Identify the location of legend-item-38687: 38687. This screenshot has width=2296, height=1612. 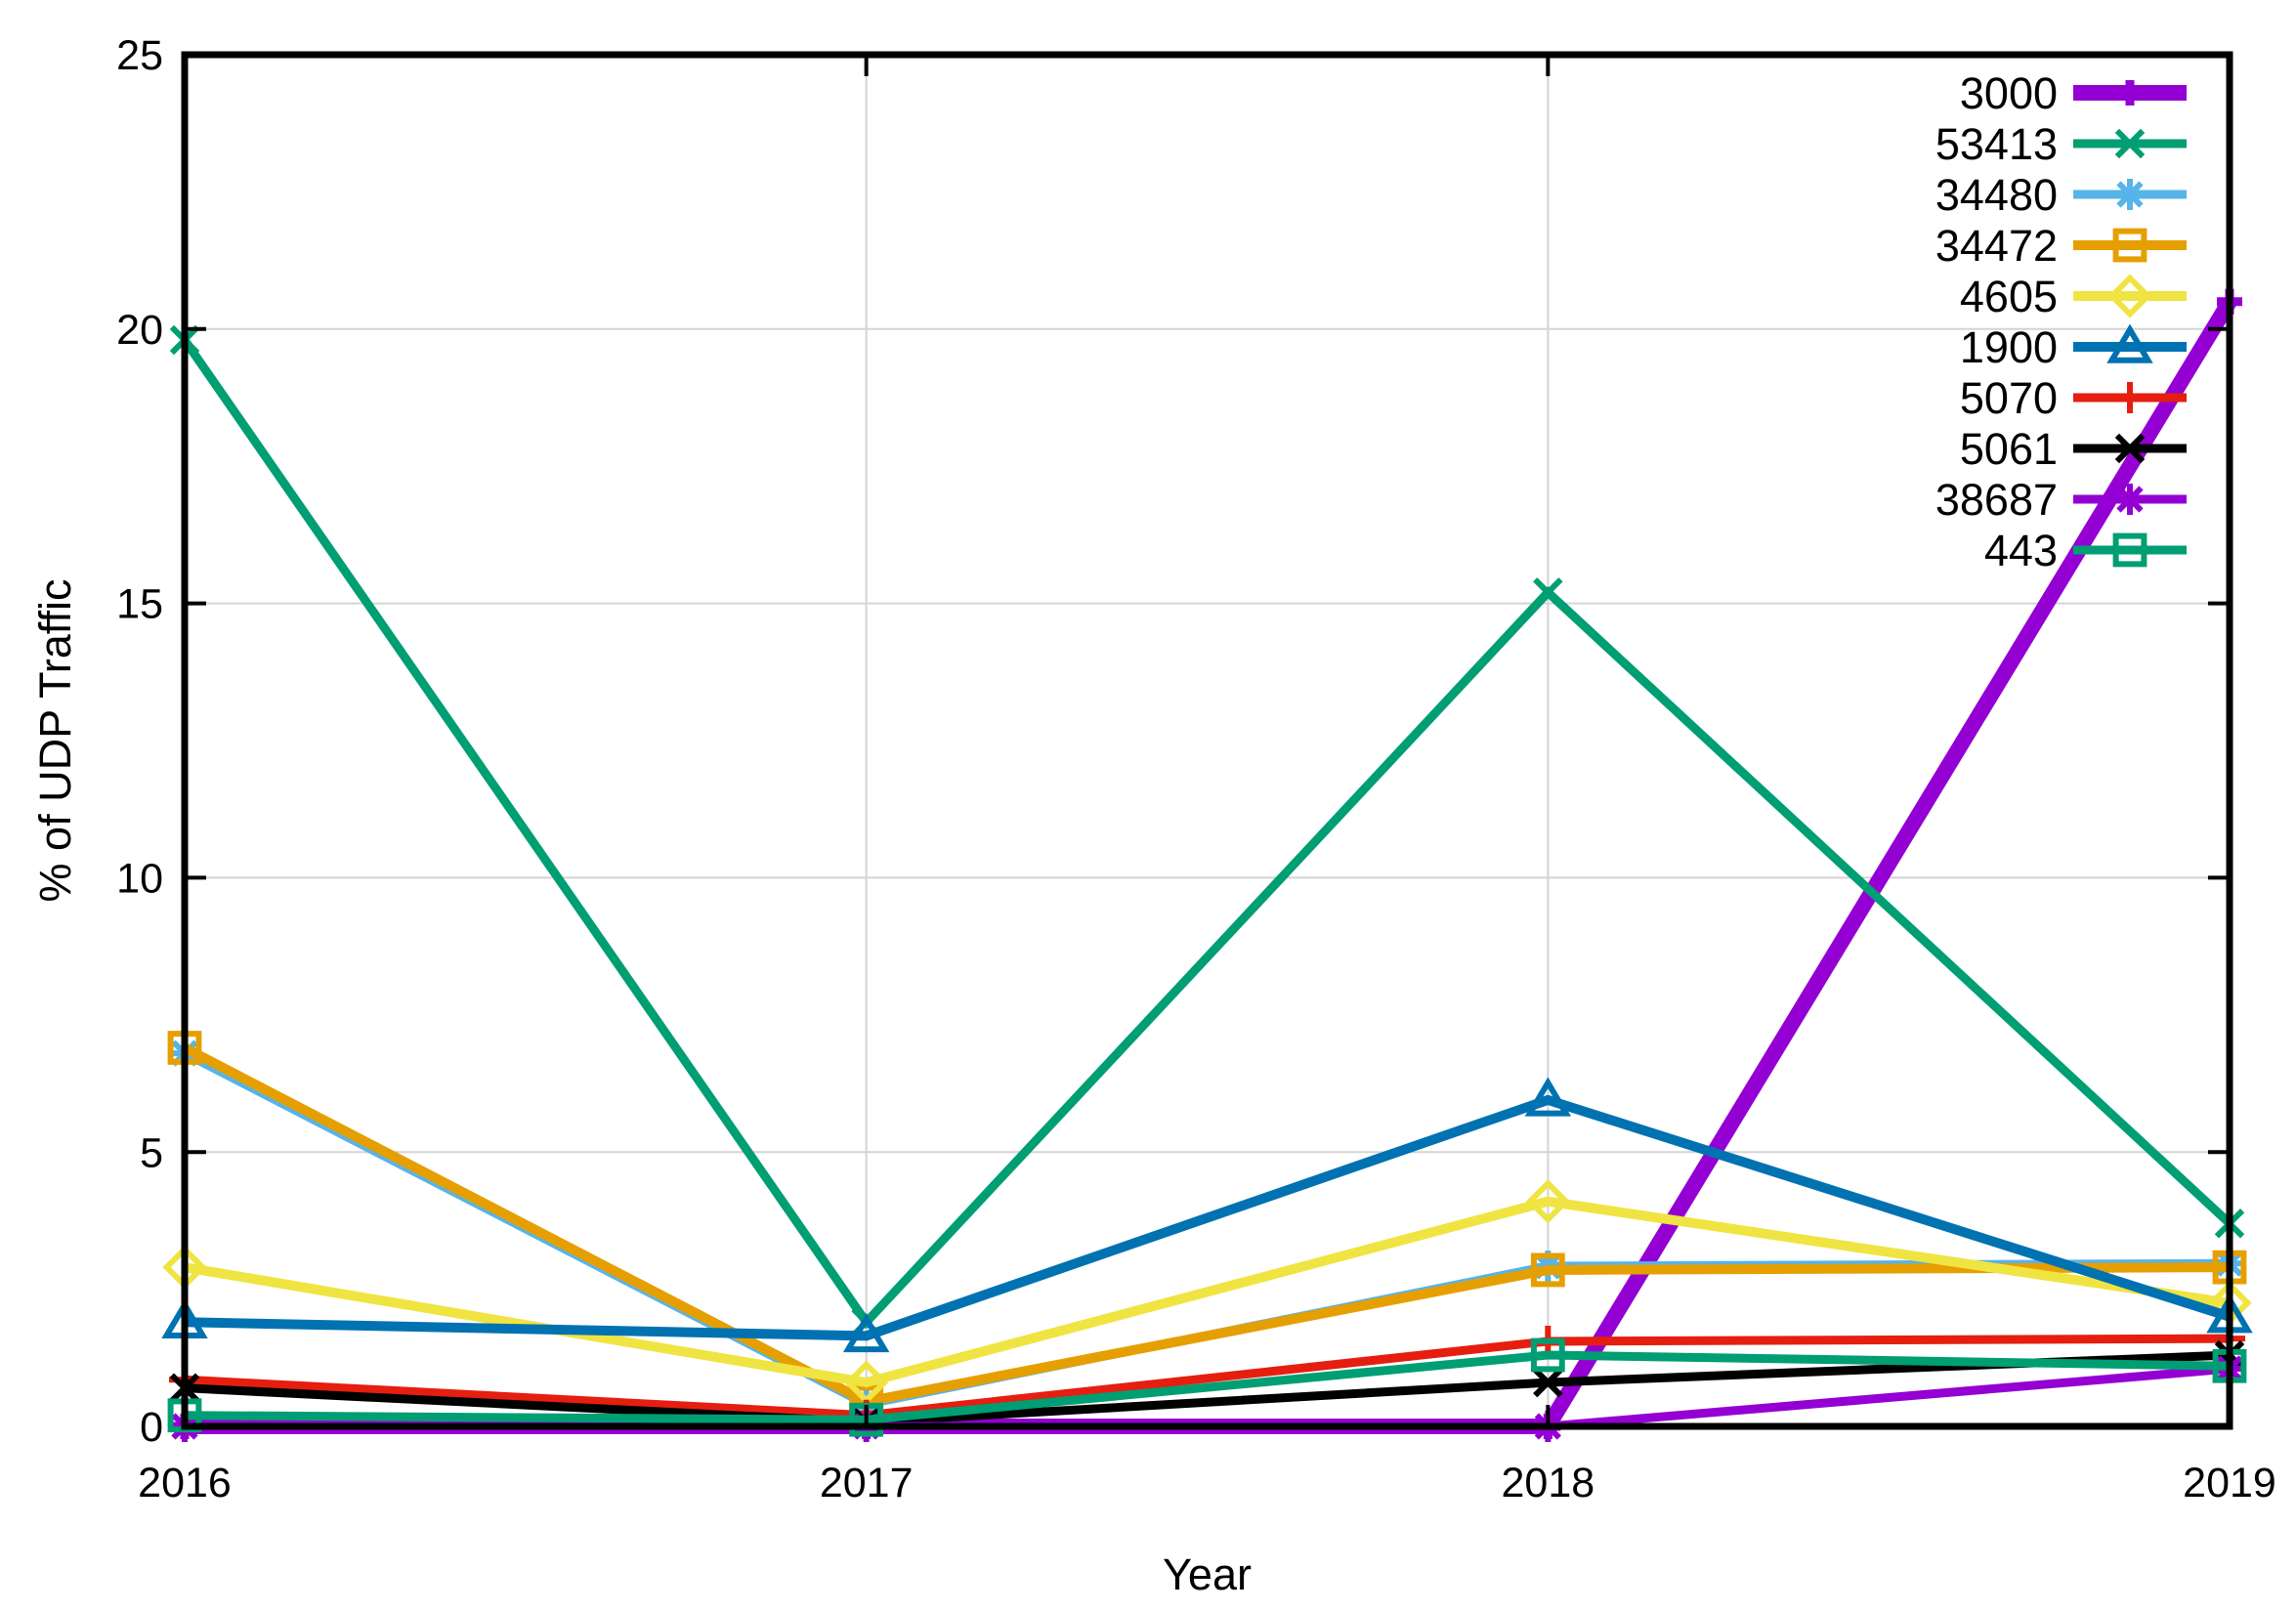
(2061, 500).